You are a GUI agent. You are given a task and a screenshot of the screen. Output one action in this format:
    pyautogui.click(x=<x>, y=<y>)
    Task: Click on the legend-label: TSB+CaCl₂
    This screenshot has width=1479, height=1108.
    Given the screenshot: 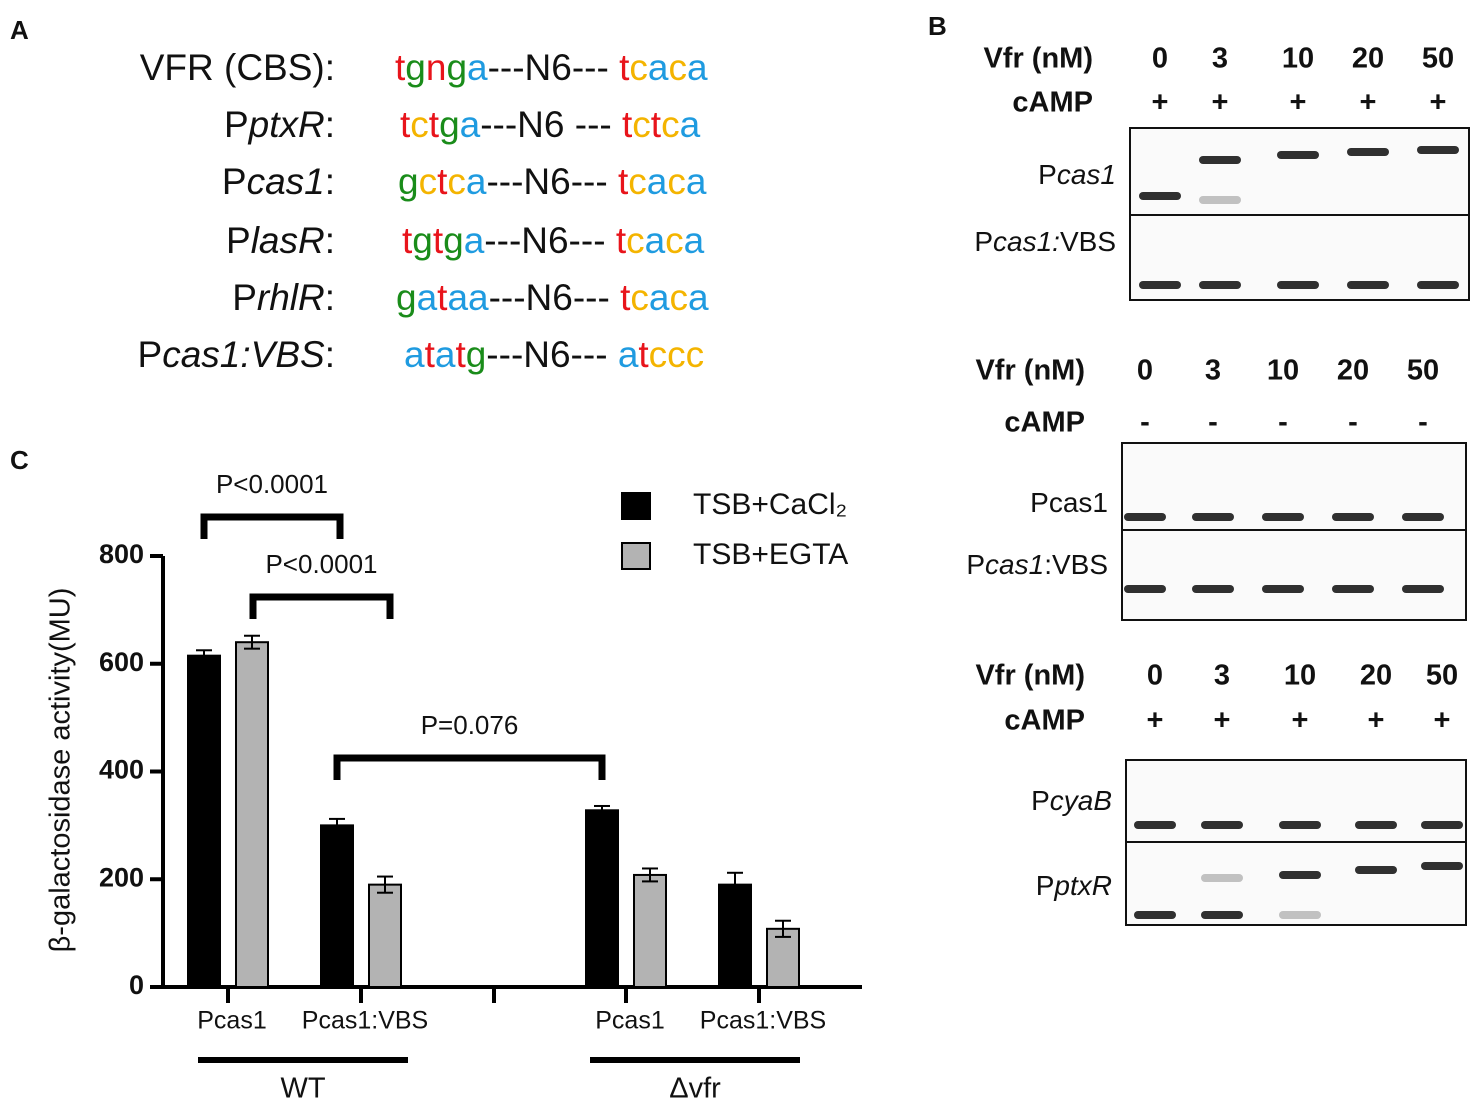 What is the action you would take?
    pyautogui.click(x=770, y=504)
    